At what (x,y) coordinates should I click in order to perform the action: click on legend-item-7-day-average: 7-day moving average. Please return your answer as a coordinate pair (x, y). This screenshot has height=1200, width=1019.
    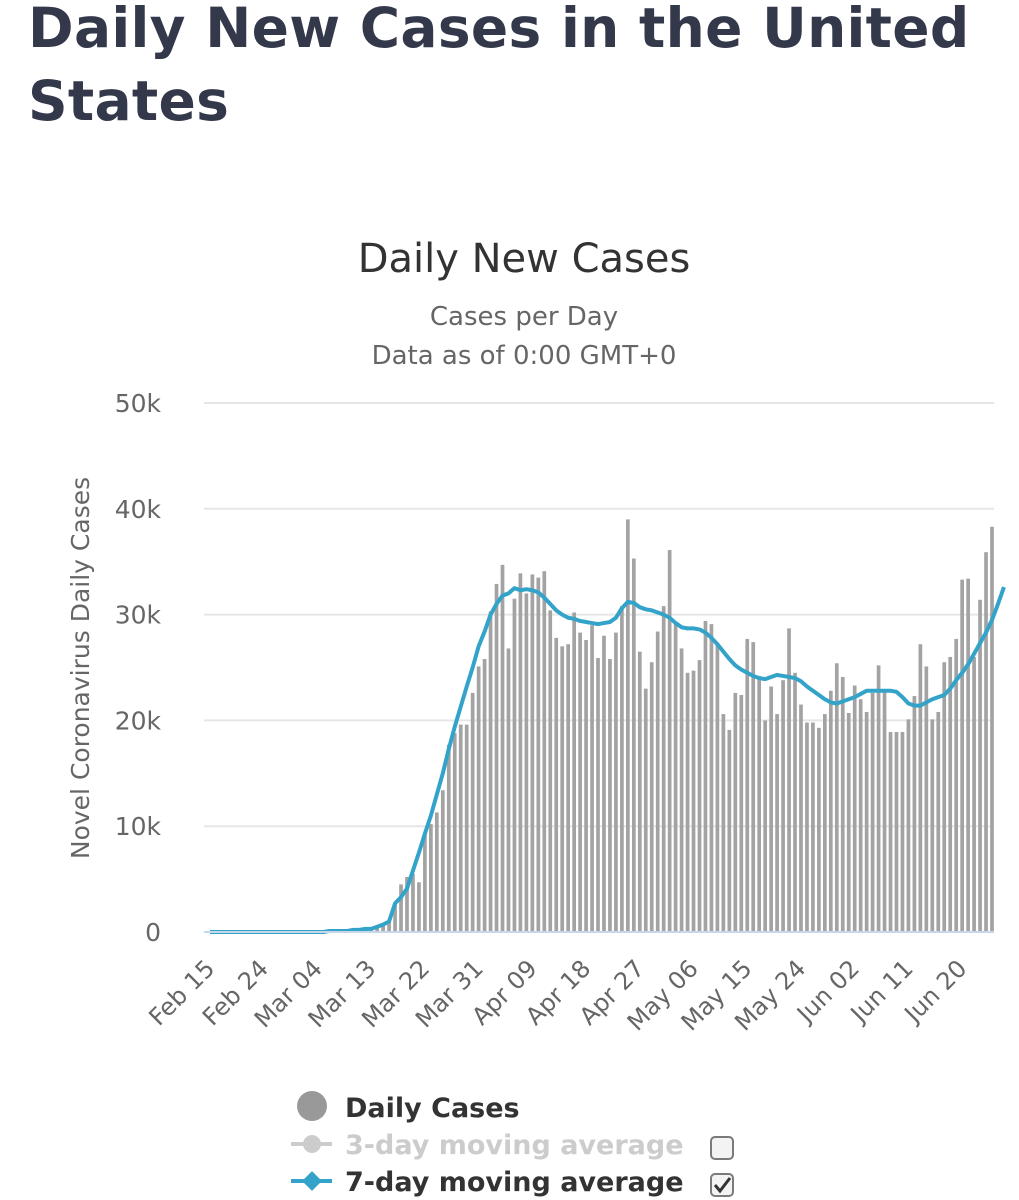
    Looking at the image, I should click on (512, 1182).